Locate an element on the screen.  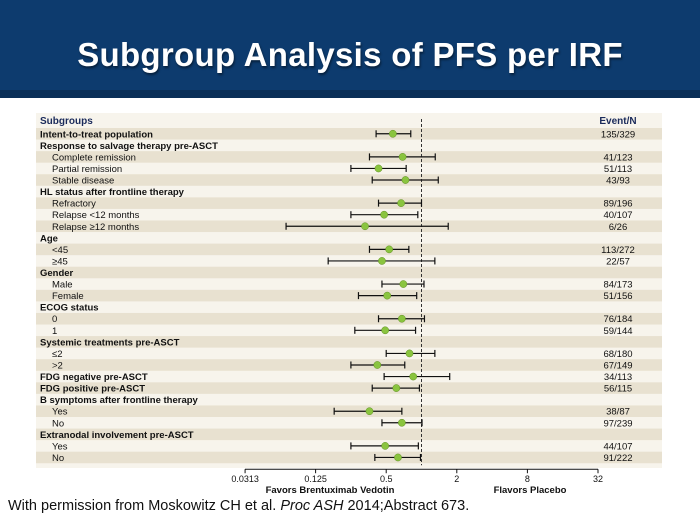
row-events: 51/156 is located at coordinates (617, 296).